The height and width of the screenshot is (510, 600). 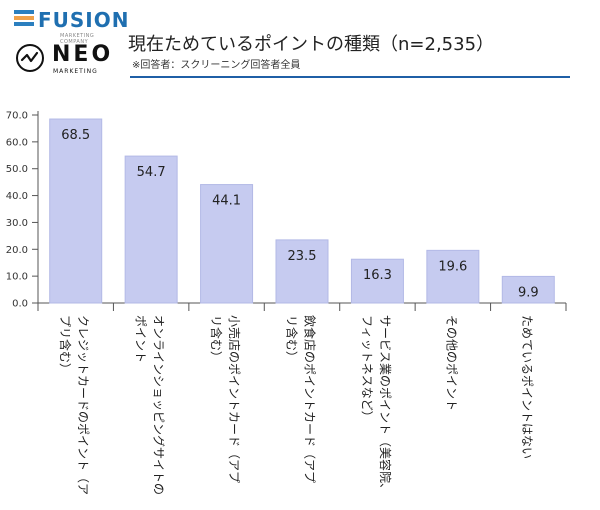 I want to click on fusion-logo: FUSION MARKETING COMPANY, so click(x=71, y=26).